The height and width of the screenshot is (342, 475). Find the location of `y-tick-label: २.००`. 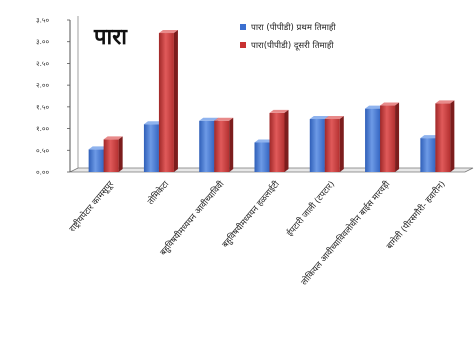

y-tick-label: २.०० is located at coordinates (43, 86).